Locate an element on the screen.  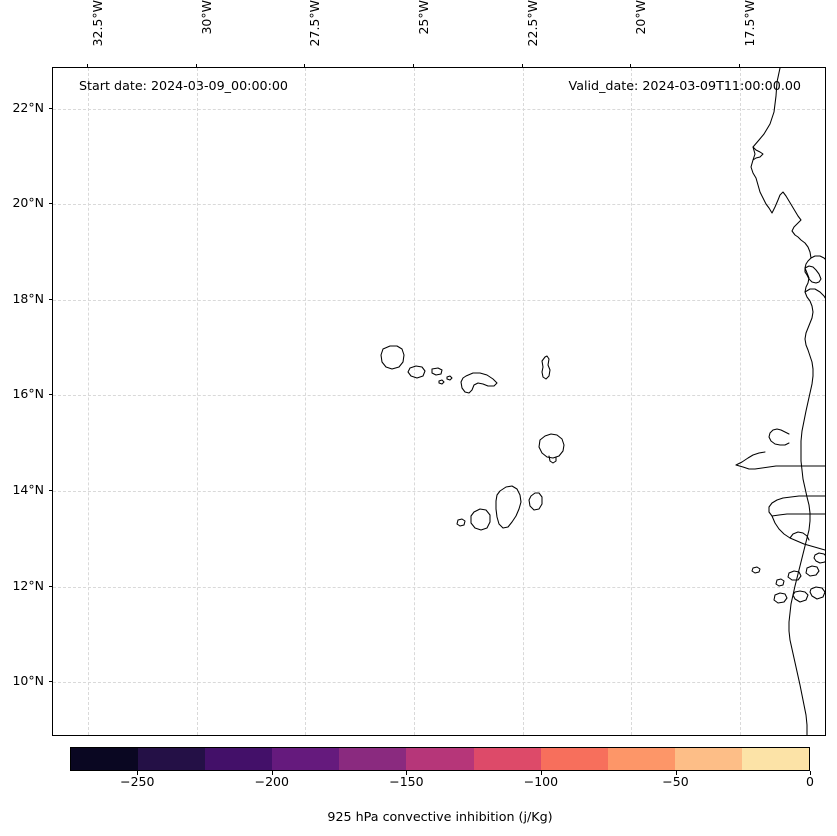
y-tick-label-6: 10°N is located at coordinates (28, 680).